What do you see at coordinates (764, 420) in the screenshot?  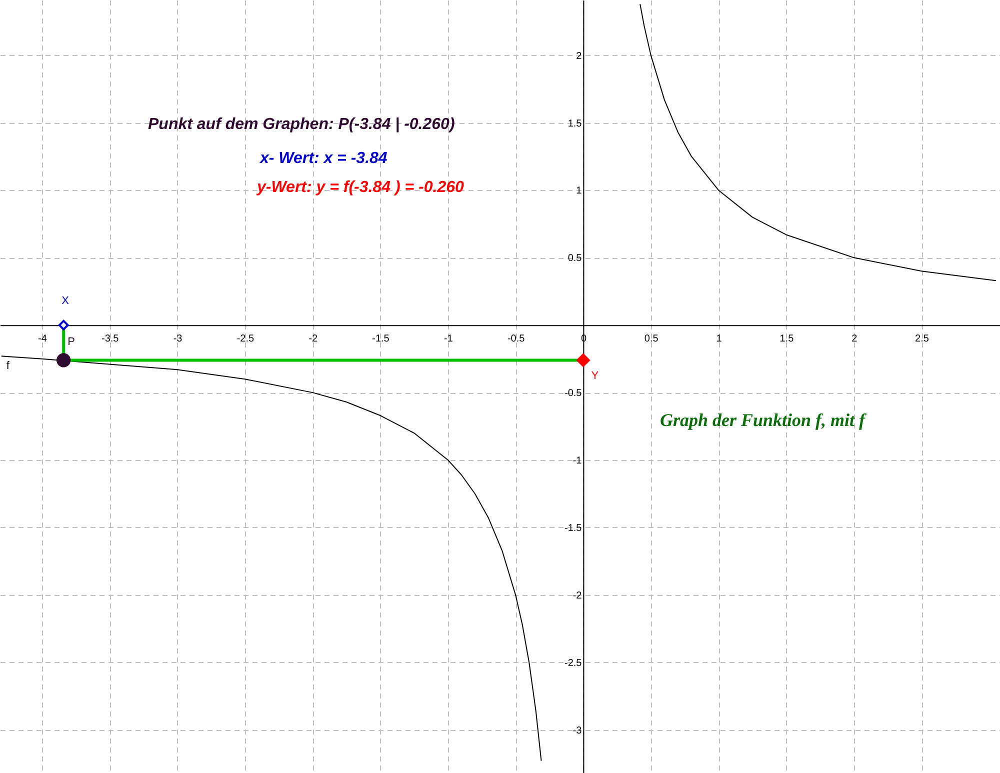 I see `annotation: Graph der Funktion f, mit f` at bounding box center [764, 420].